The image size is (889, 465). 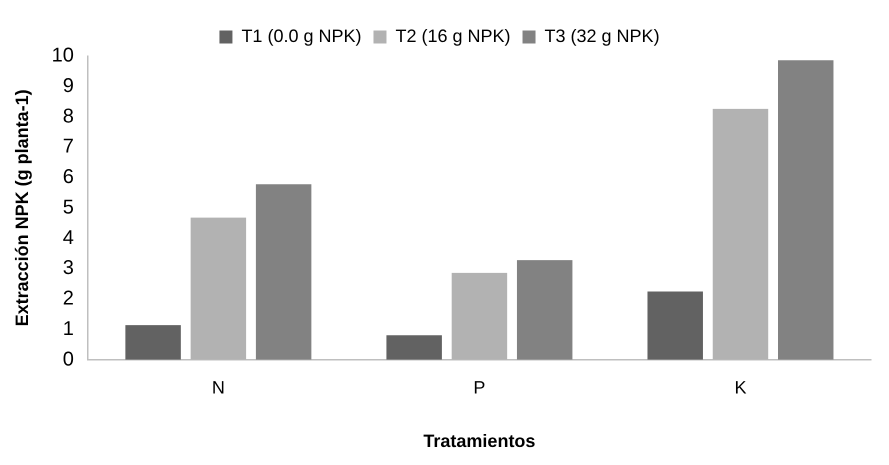 What do you see at coordinates (740, 388) in the screenshot?
I see `x-tick-label: K` at bounding box center [740, 388].